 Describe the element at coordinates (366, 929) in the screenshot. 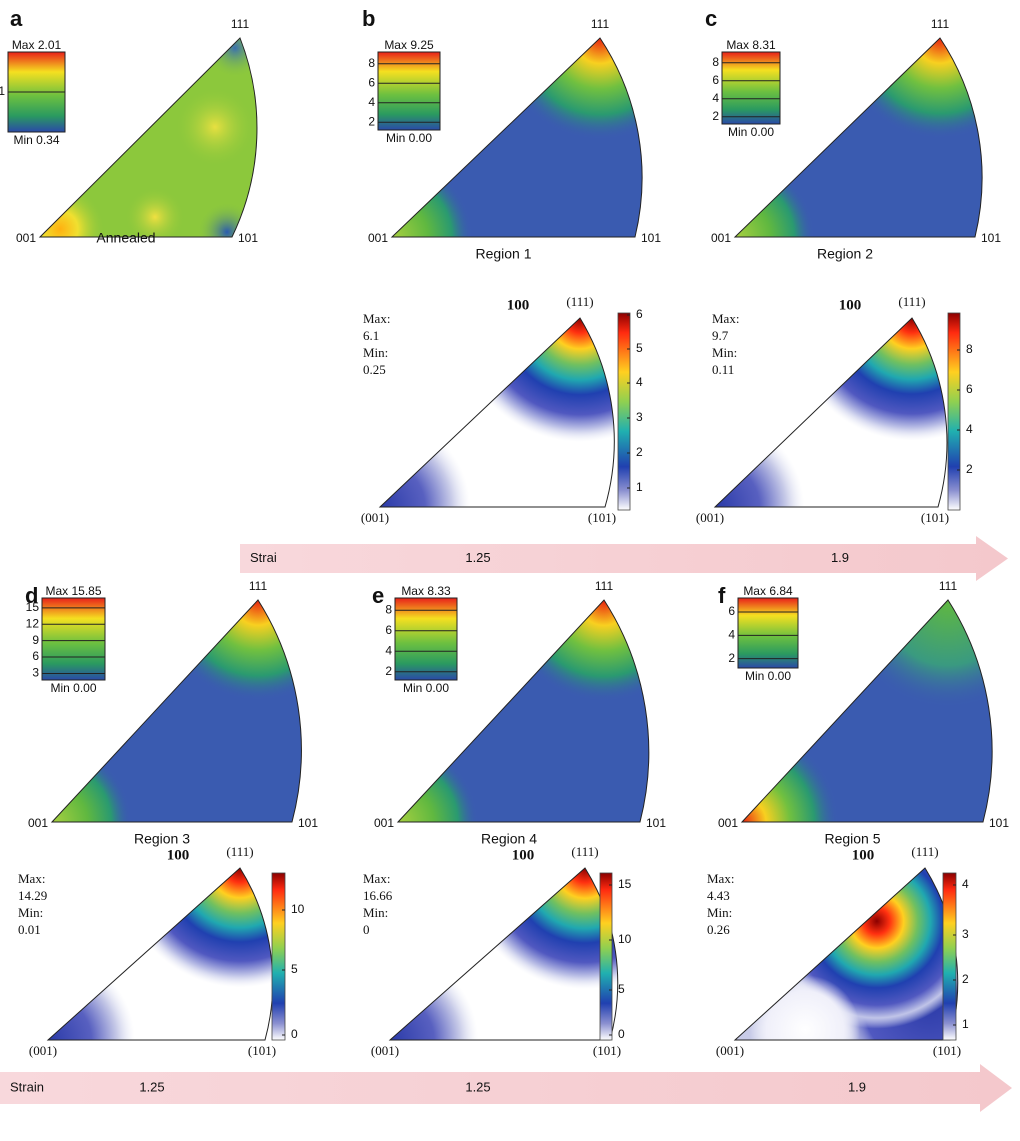

I see `sim-stat: 0` at that location.